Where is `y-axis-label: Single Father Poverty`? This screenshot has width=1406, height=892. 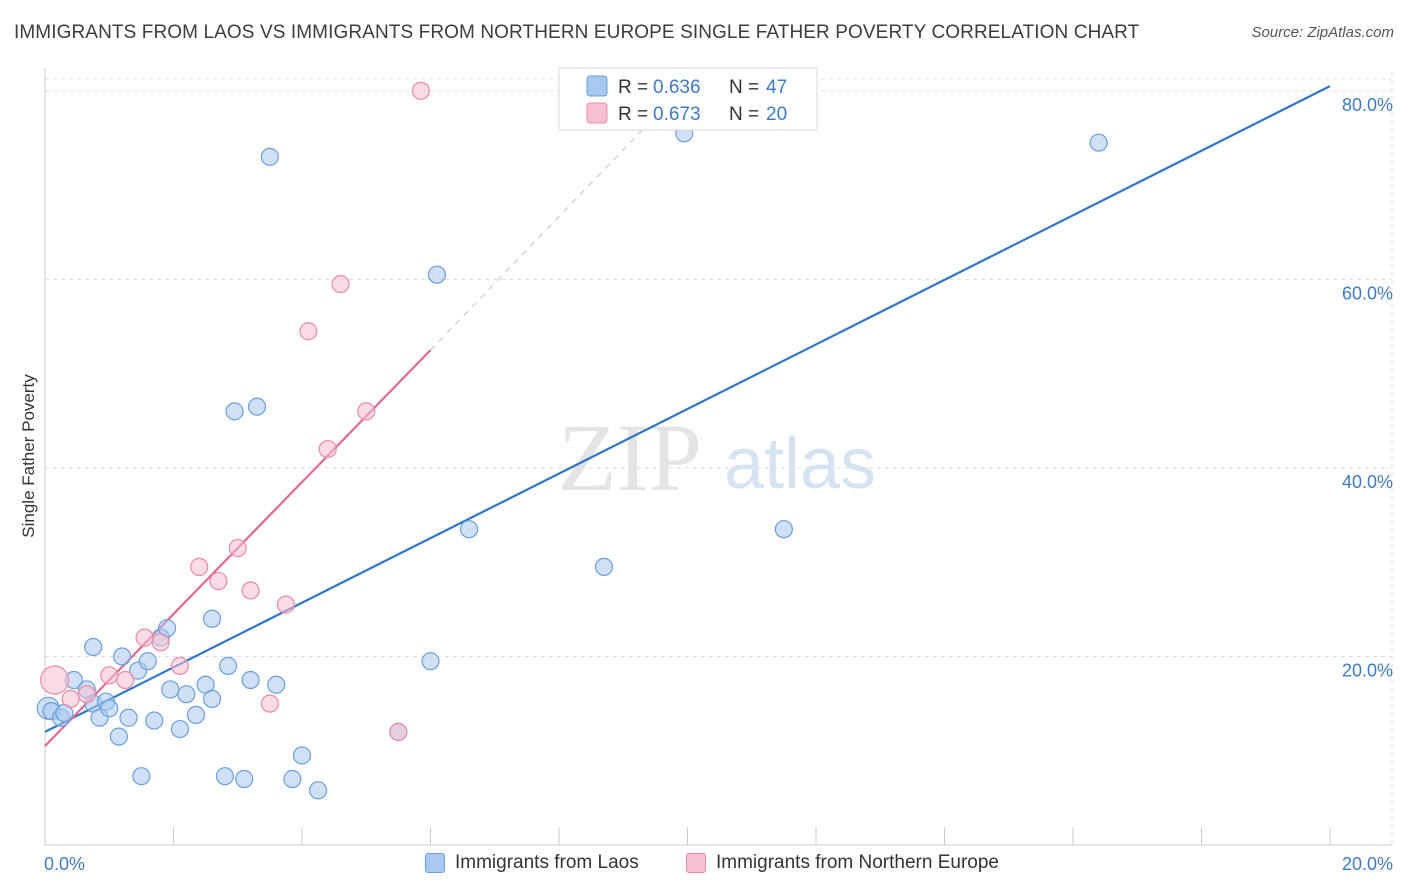 y-axis-label: Single Father Poverty is located at coordinates (28, 456).